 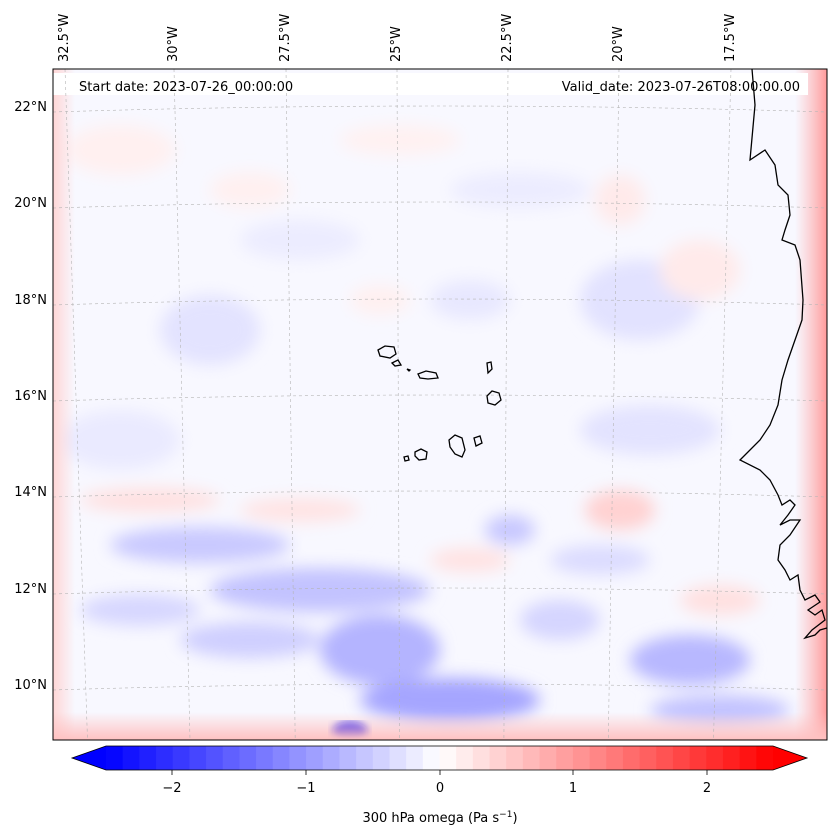 What do you see at coordinates (573, 788) in the screenshot?
I see `colorbar-tick-label-1: 1` at bounding box center [573, 788].